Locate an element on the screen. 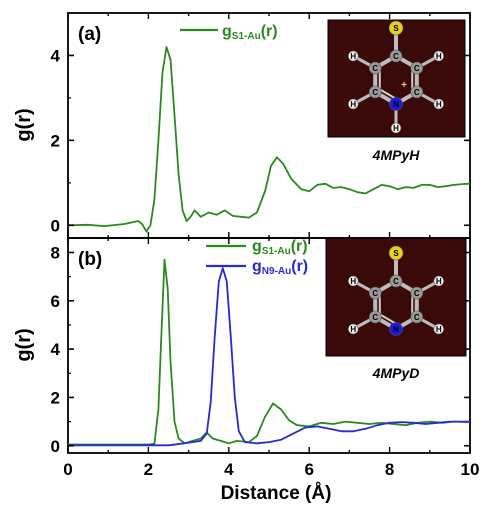 The height and width of the screenshot is (507, 485). legend-label-a-s1: gS1-Au(r) is located at coordinates (250, 32).